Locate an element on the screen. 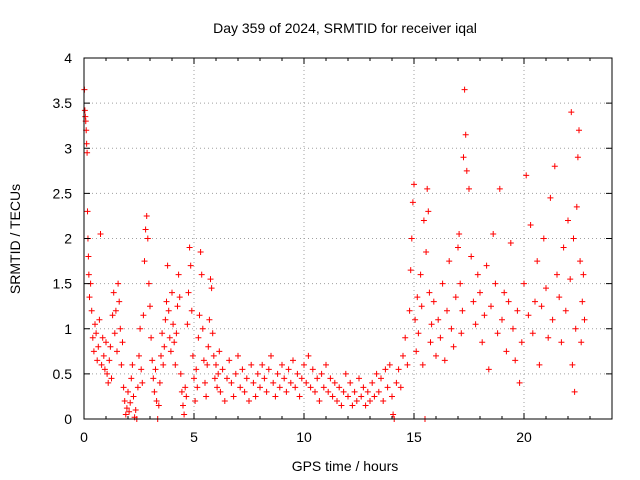  y-tick-label: 3.5 is located at coordinates (63, 103).